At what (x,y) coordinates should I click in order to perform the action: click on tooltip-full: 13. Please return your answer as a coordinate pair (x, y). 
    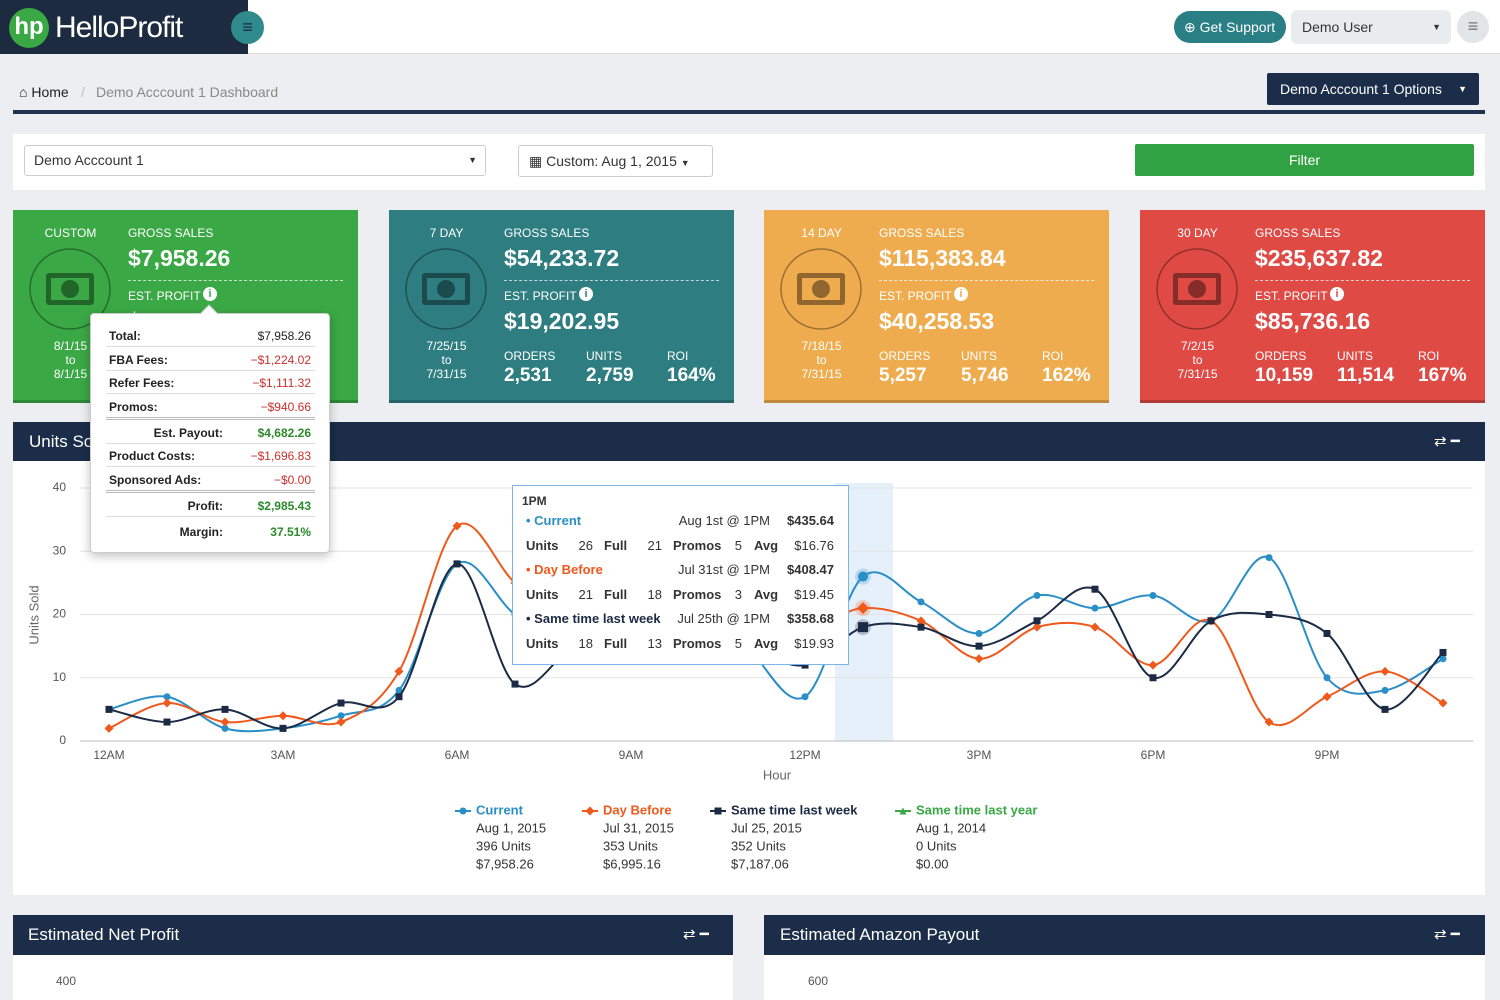
    Looking at the image, I should click on (654, 643).